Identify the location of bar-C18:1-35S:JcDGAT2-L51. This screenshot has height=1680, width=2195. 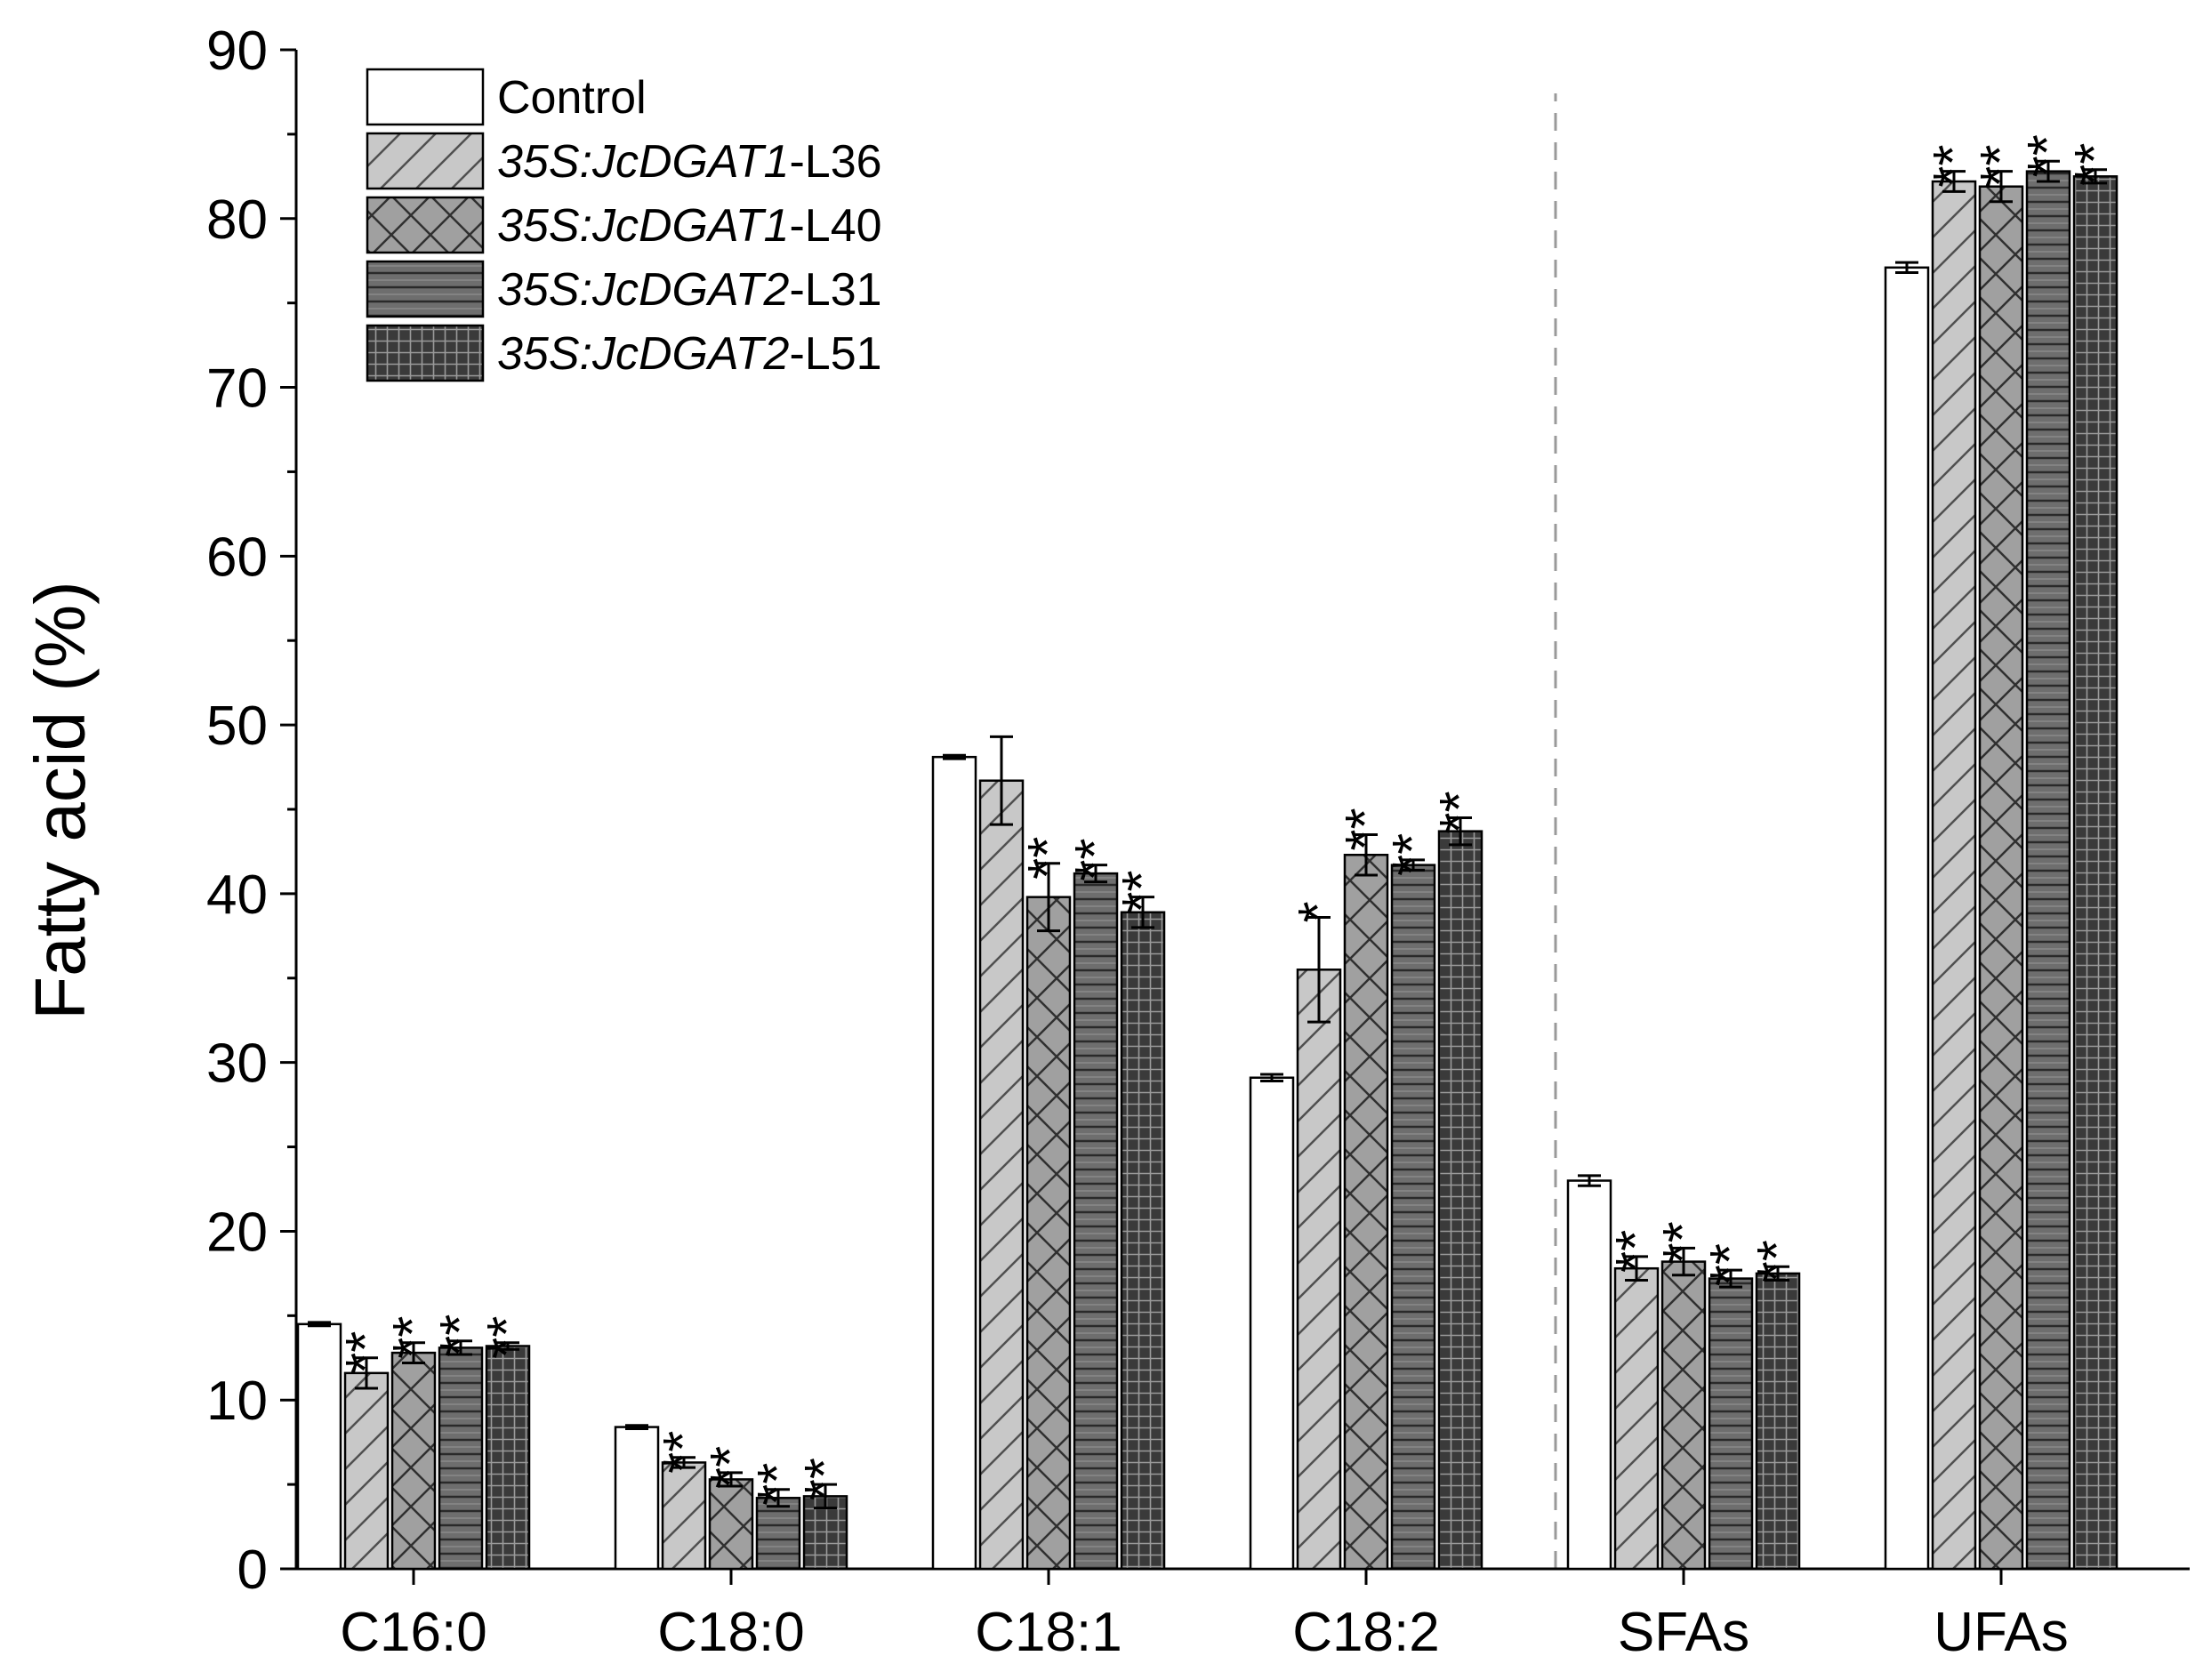
(1143, 1241).